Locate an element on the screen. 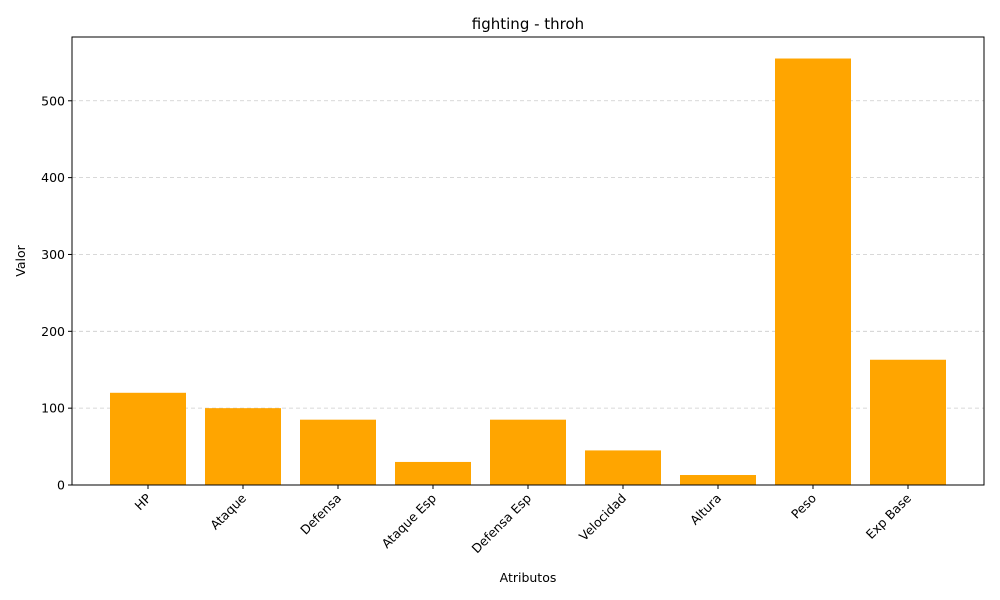  bar-ataque-esp is located at coordinates (433, 473).